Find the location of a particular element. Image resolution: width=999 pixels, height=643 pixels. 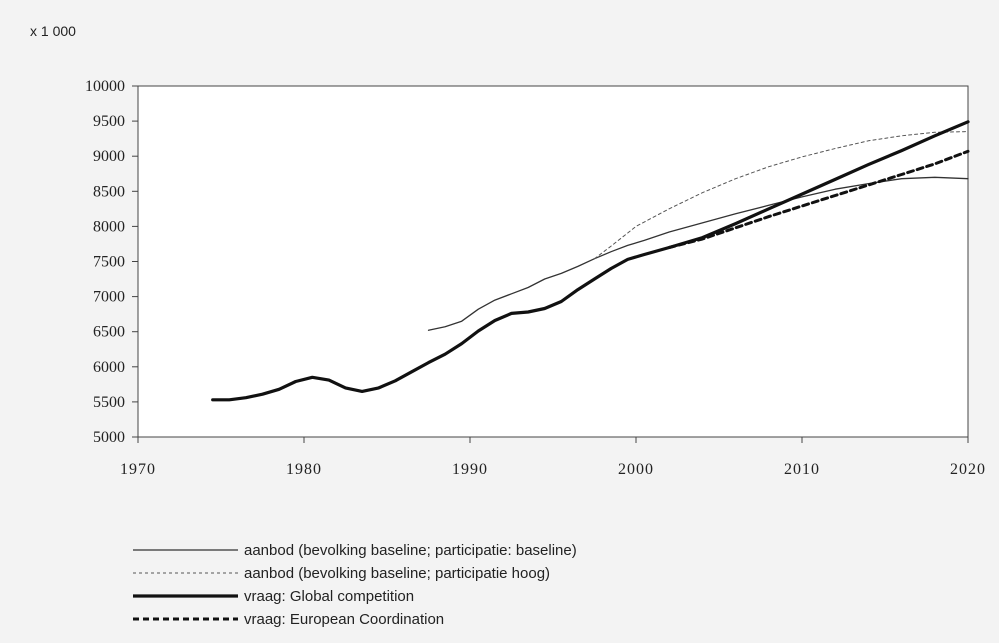

y-tick-label: 7500 is located at coordinates (109, 262).